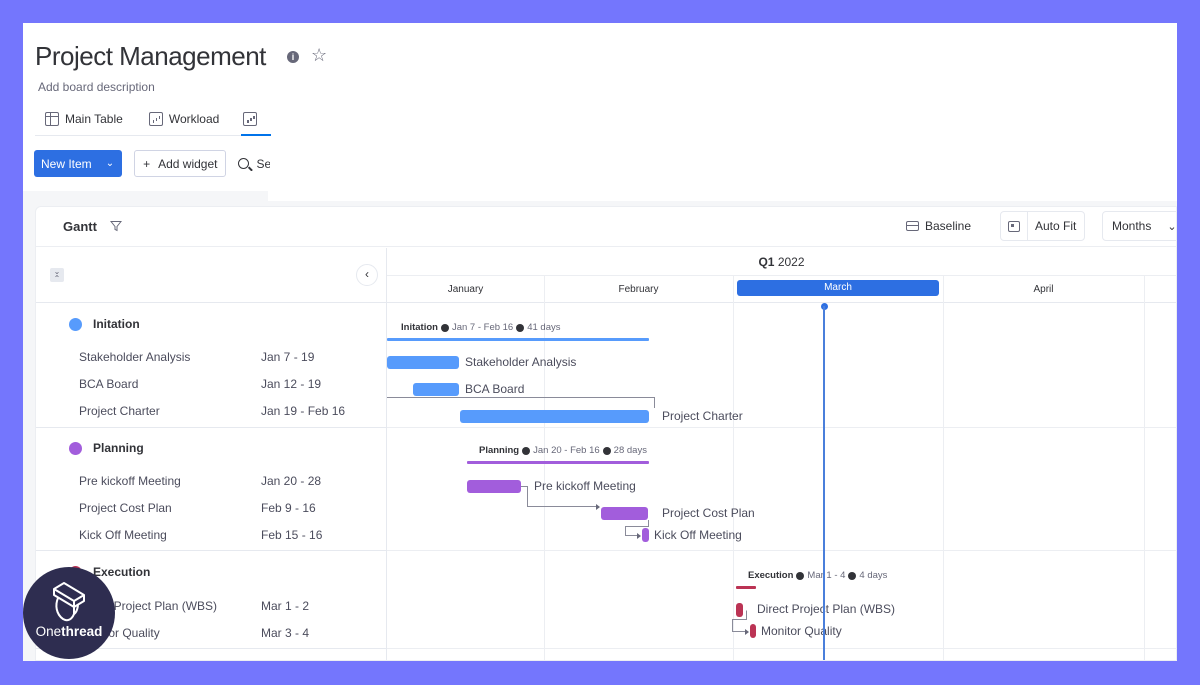  What do you see at coordinates (232, 607) in the screenshot?
I see `task-row: Direct Project Plan (WBS) Mar 1 - 2` at bounding box center [232, 607].